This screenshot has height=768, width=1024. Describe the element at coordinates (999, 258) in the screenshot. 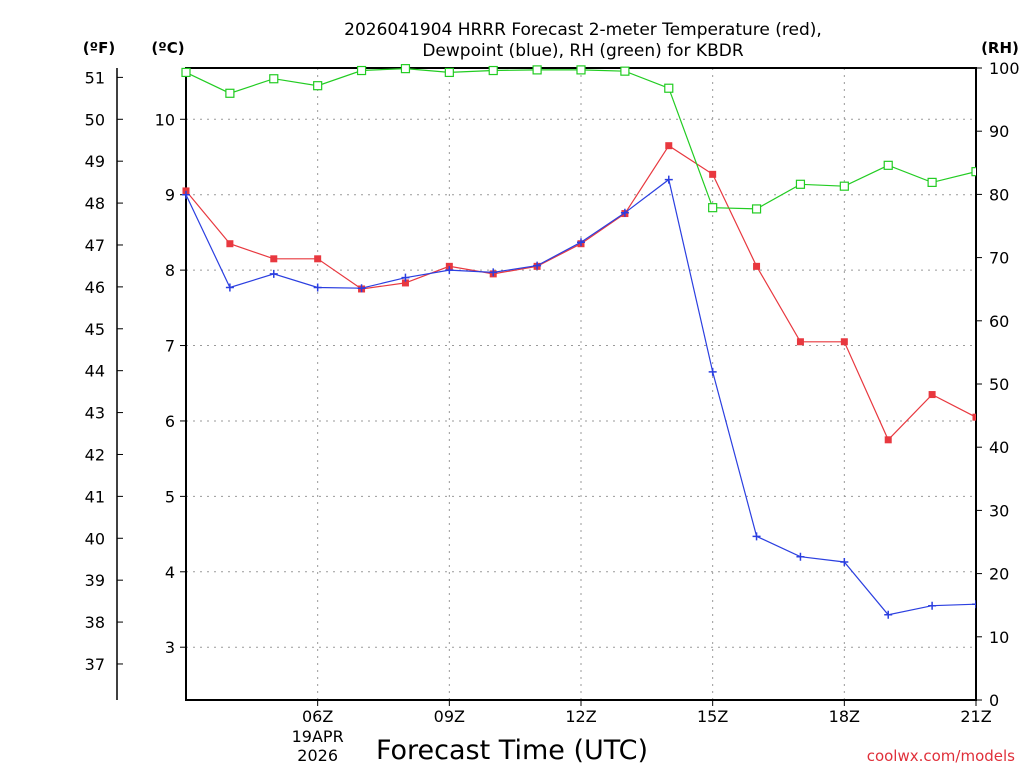

I see `rh-tick-label: 70` at that location.